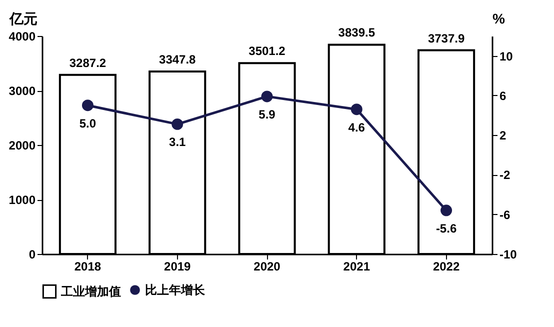 The image size is (554, 327). What do you see at coordinates (267, 51) in the screenshot?
I see `data-label: 3501.2` at bounding box center [267, 51].